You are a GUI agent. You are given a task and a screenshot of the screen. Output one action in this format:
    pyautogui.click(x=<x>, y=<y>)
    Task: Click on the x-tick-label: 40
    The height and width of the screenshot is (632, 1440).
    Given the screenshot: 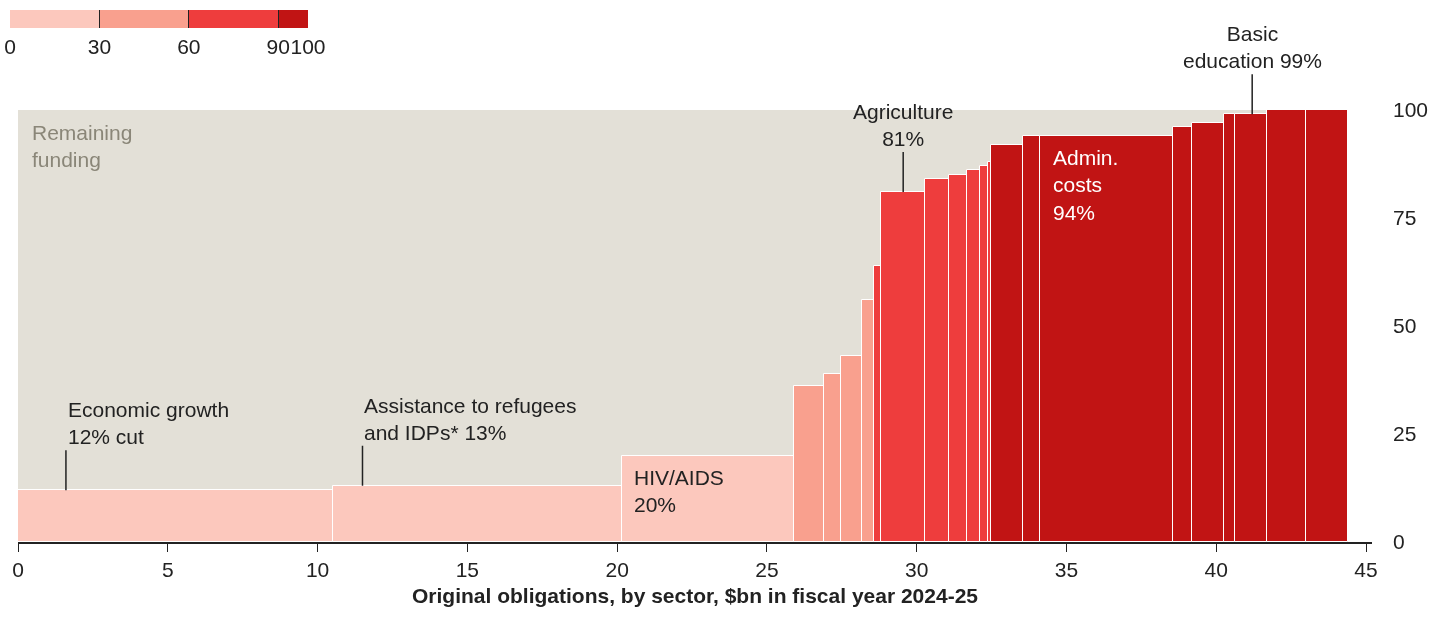 What is the action you would take?
    pyautogui.click(x=1216, y=569)
    